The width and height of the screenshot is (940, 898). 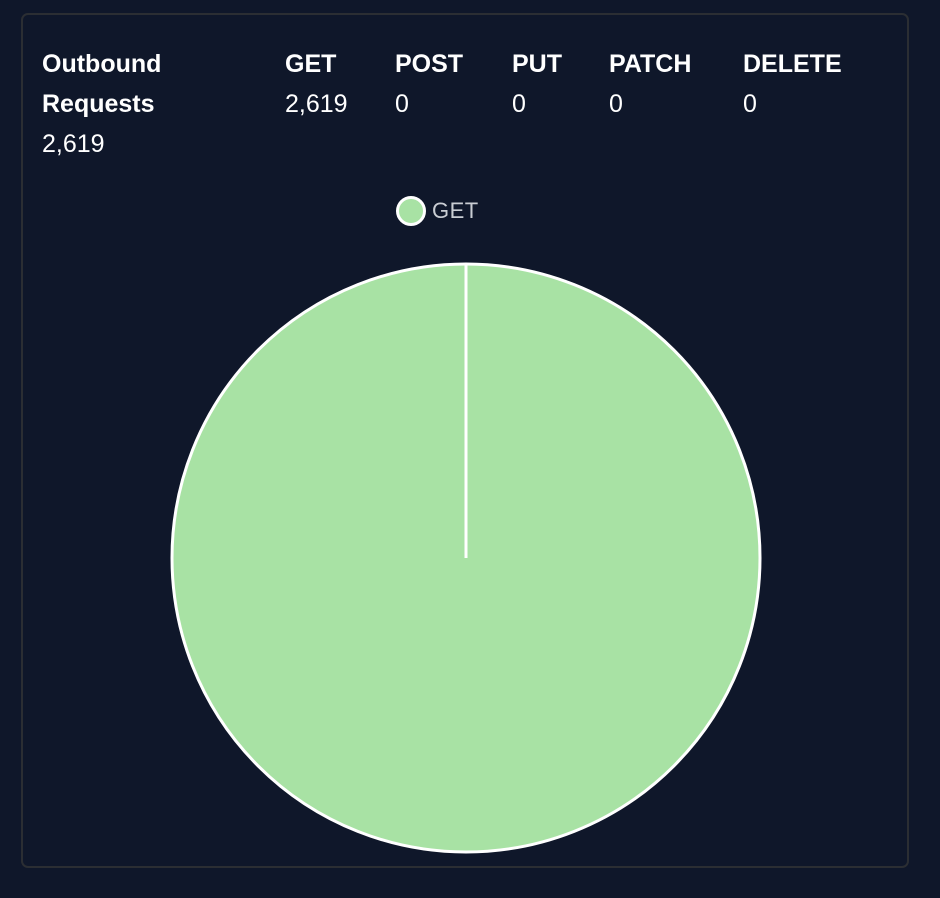 I want to click on stat-post: POST 0, so click(x=453, y=84).